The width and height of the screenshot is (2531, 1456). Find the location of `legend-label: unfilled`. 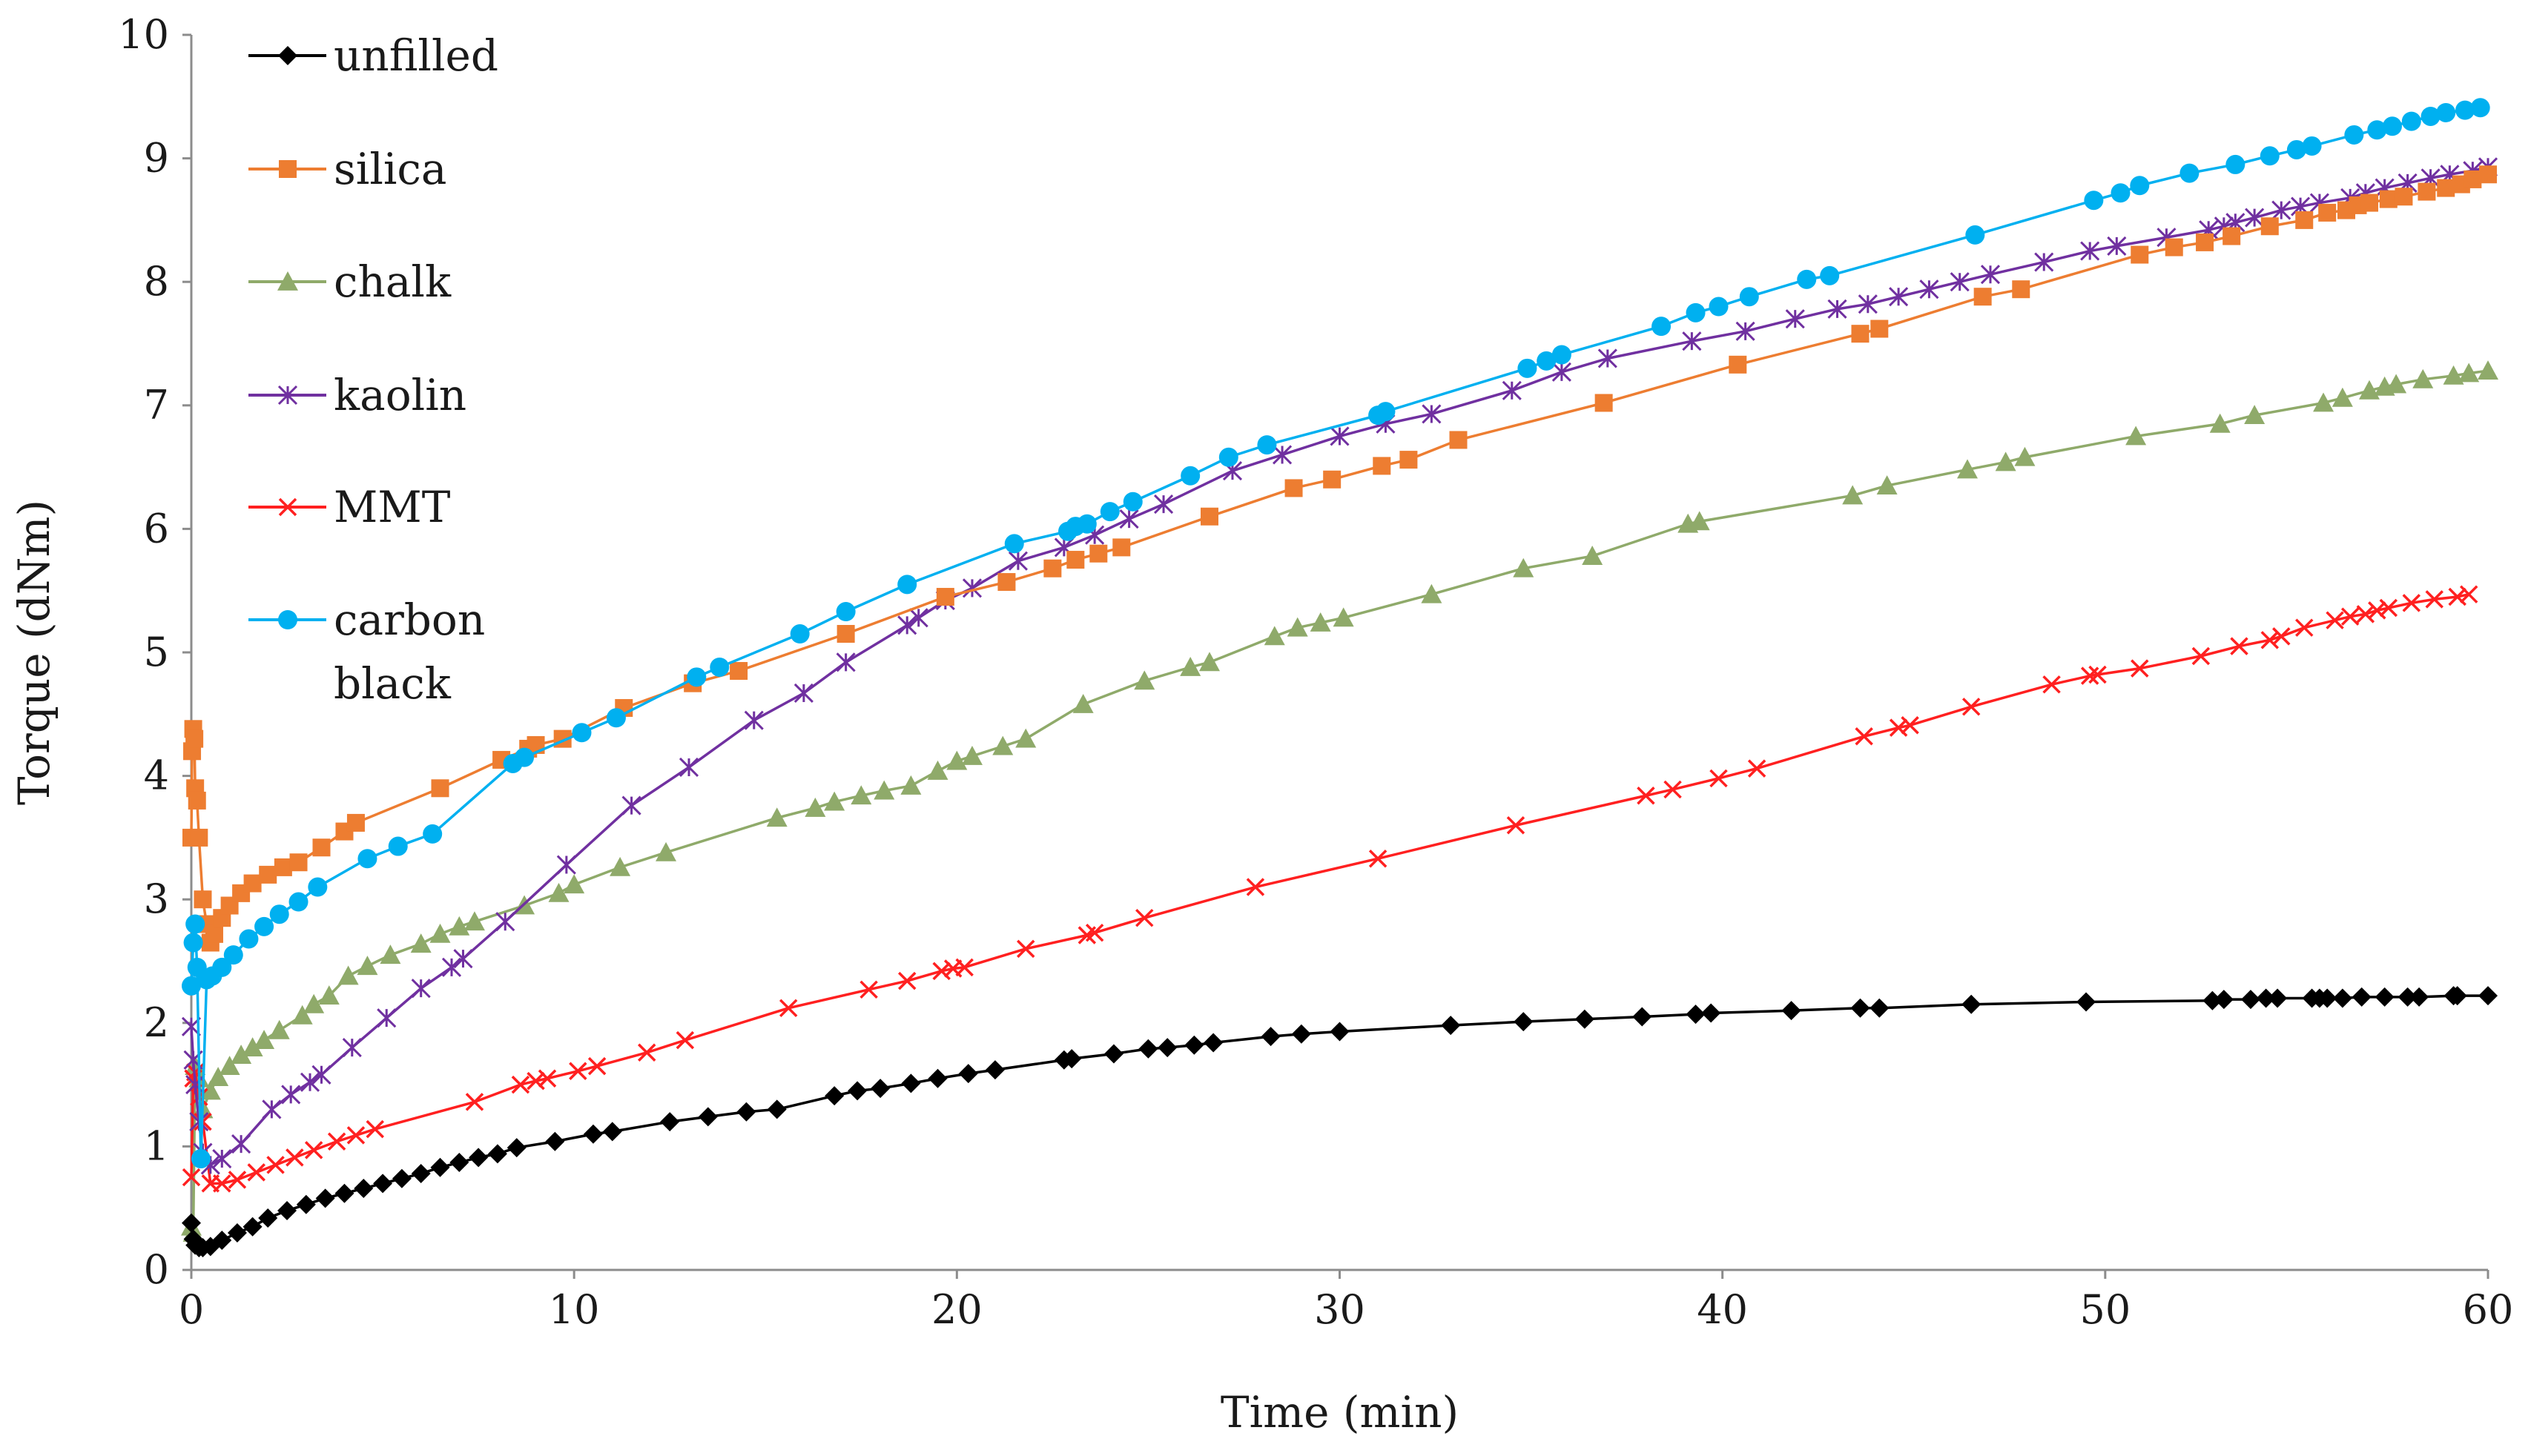

legend-label: unfilled is located at coordinates (416, 55).